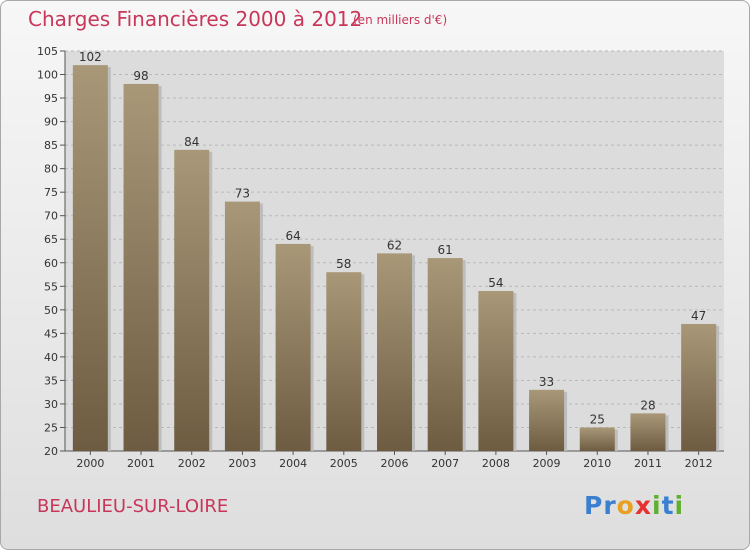 Image resolution: width=750 pixels, height=550 pixels. What do you see at coordinates (51, 239) in the screenshot?
I see `y-tick-label: 65` at bounding box center [51, 239].